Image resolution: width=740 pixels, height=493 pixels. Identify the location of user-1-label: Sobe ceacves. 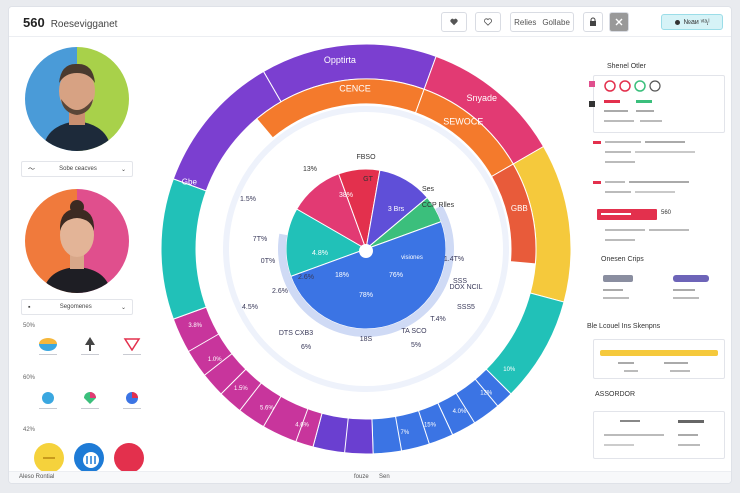
(78, 169).